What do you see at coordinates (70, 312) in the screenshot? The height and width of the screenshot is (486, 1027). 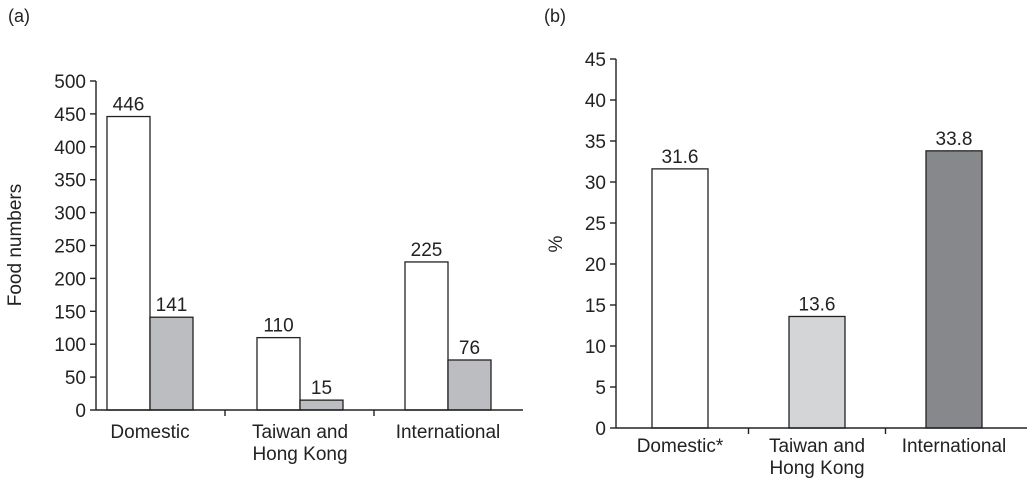 I see `y-tick-label: 150` at bounding box center [70, 312].